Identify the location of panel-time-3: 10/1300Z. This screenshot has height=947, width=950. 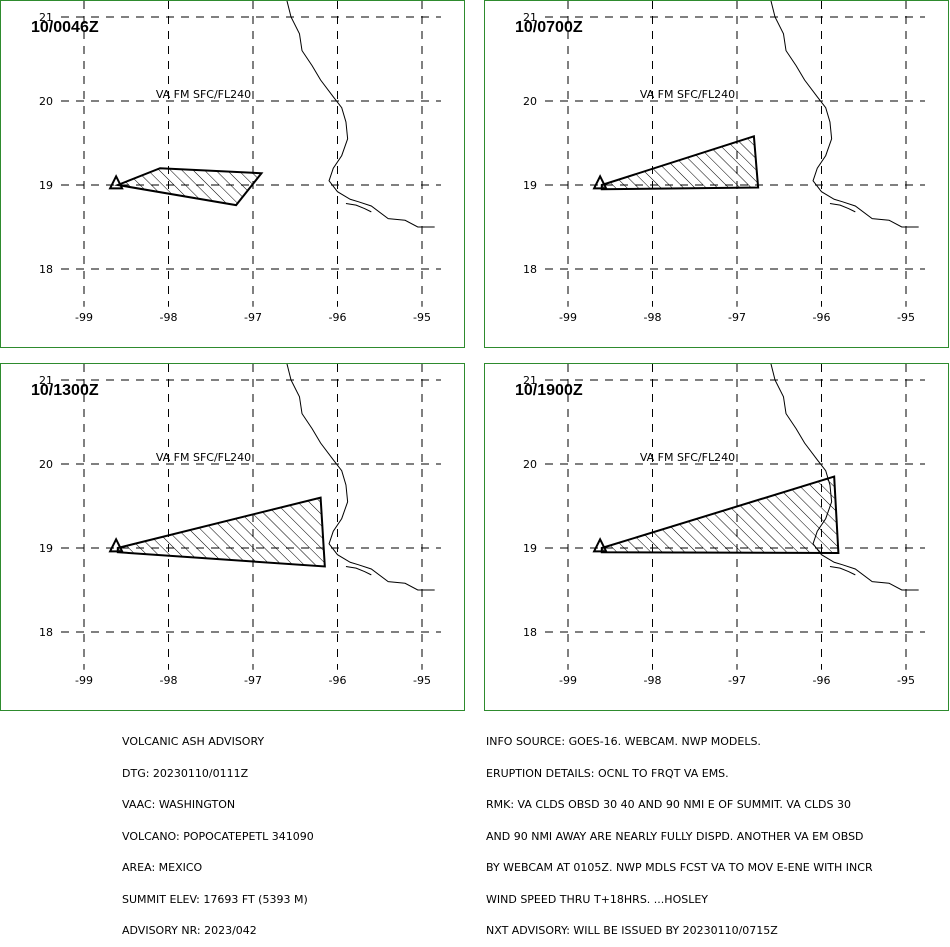
(65, 390).